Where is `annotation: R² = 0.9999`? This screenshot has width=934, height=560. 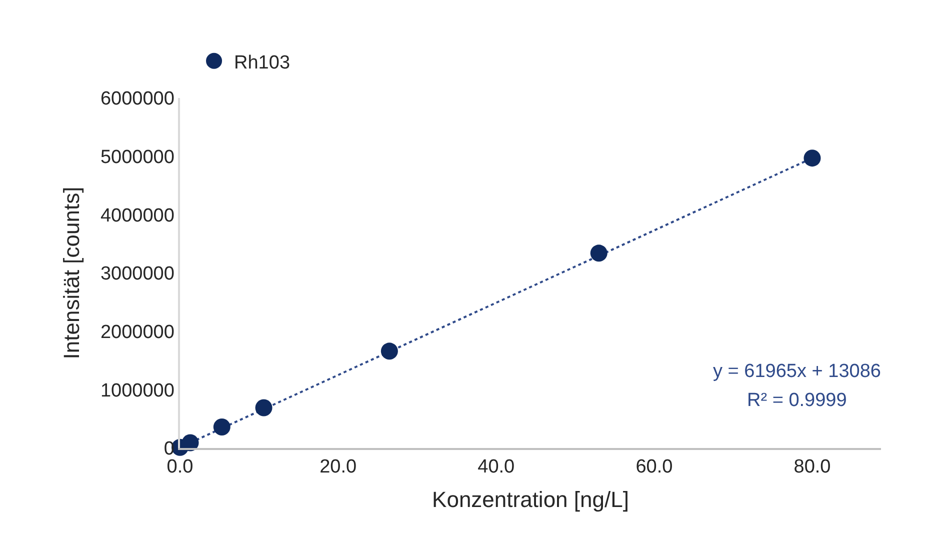
annotation: R² = 0.9999 is located at coordinates (797, 400).